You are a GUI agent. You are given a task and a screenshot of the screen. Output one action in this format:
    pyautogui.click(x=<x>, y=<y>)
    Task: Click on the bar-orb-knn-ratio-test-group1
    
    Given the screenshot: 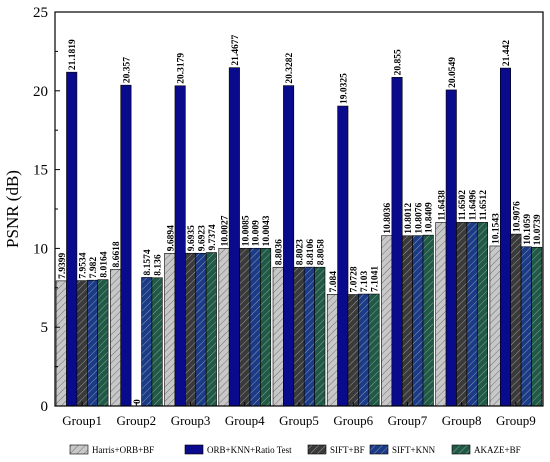 What is the action you would take?
    pyautogui.click(x=72, y=239)
    